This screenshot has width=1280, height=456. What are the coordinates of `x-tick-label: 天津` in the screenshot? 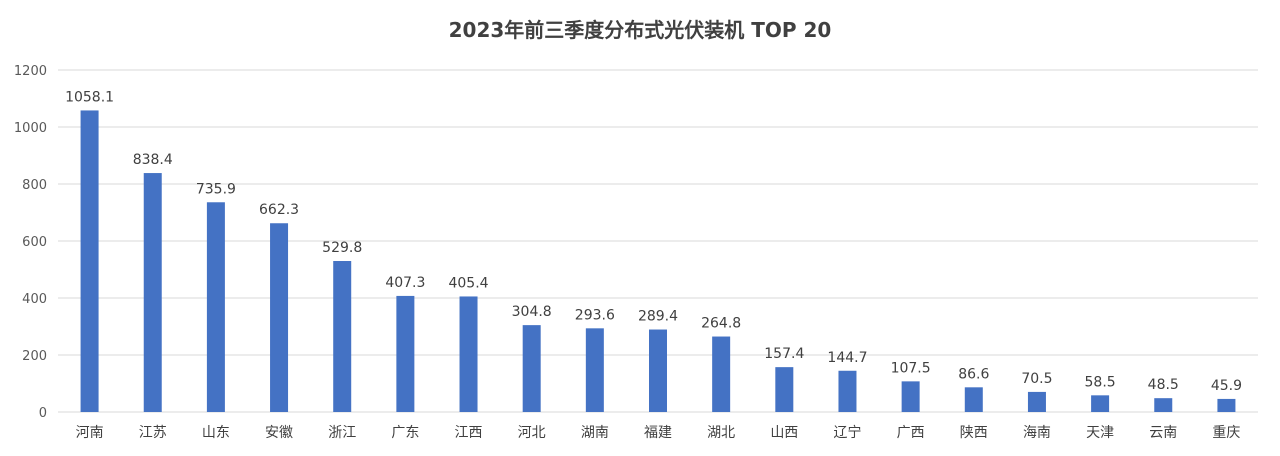 It's located at (1100, 433).